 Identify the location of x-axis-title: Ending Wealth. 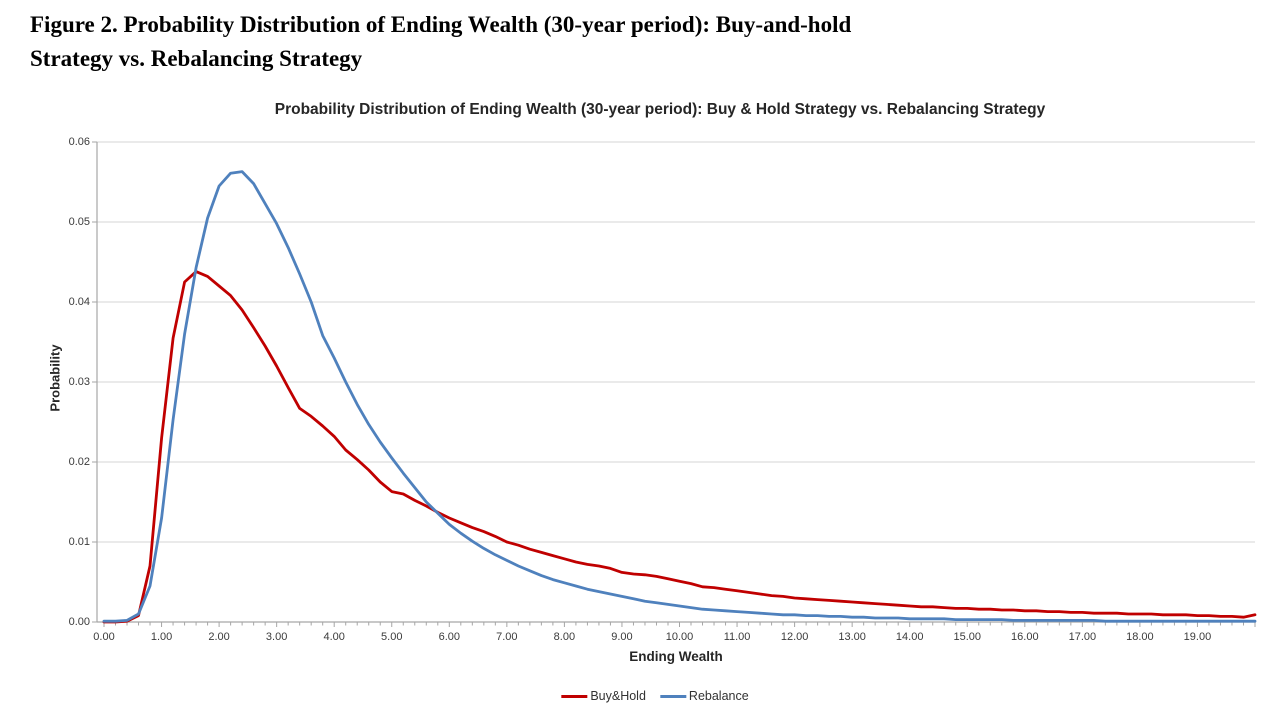
(676, 656).